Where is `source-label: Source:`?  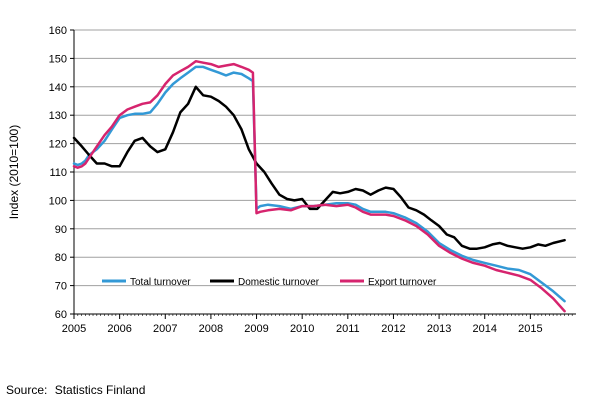 source-label: Source: is located at coordinates (27, 390).